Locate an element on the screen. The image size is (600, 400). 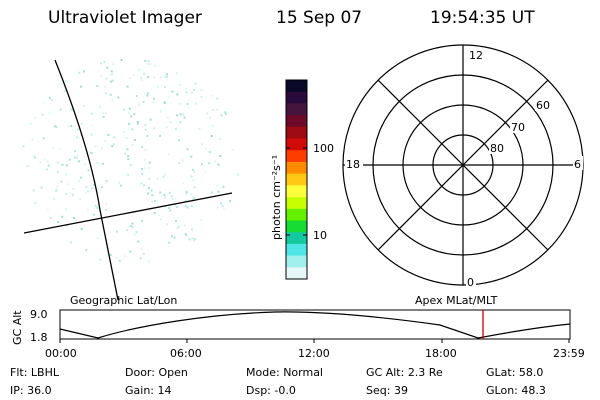
x-tick-1200: 12:00 is located at coordinates (314, 353).